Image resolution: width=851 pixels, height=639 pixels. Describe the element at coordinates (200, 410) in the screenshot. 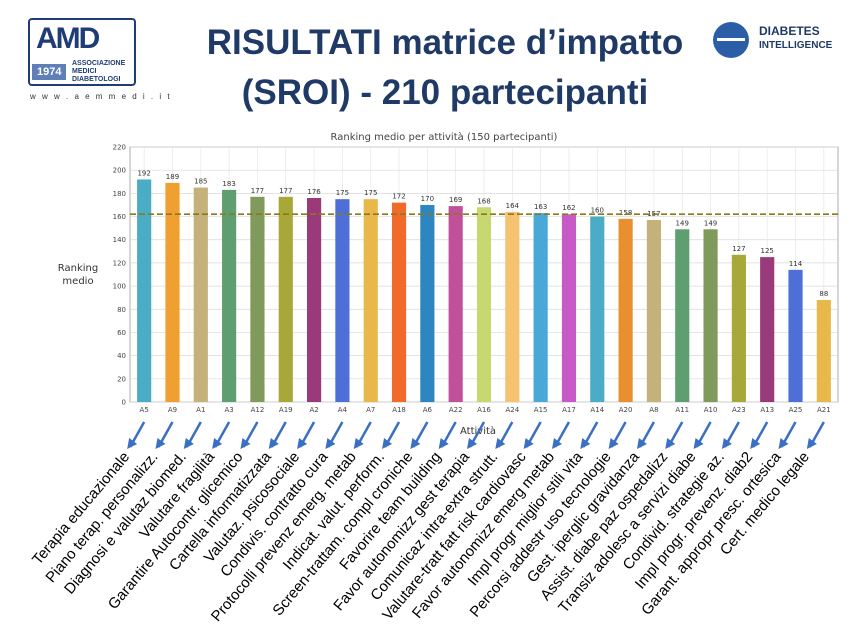

I see `x-tick-label: A1` at that location.